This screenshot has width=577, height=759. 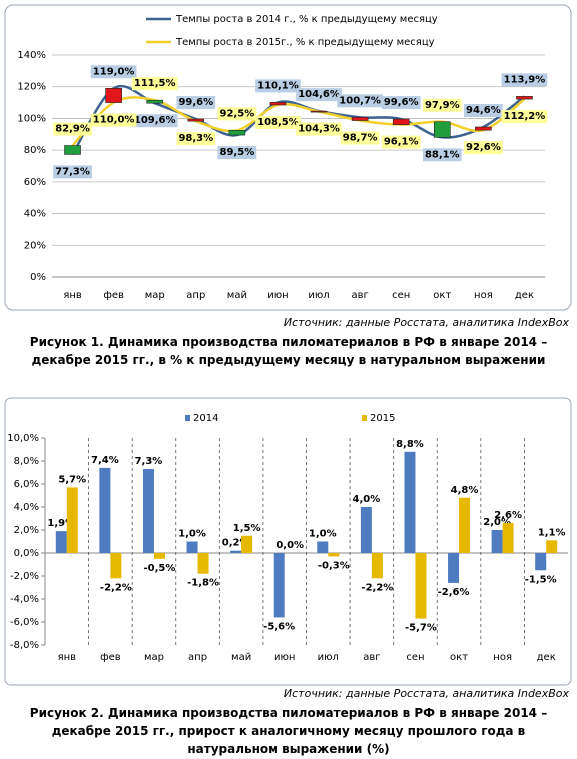 I want to click on value-label: 113,9%, so click(x=525, y=79).